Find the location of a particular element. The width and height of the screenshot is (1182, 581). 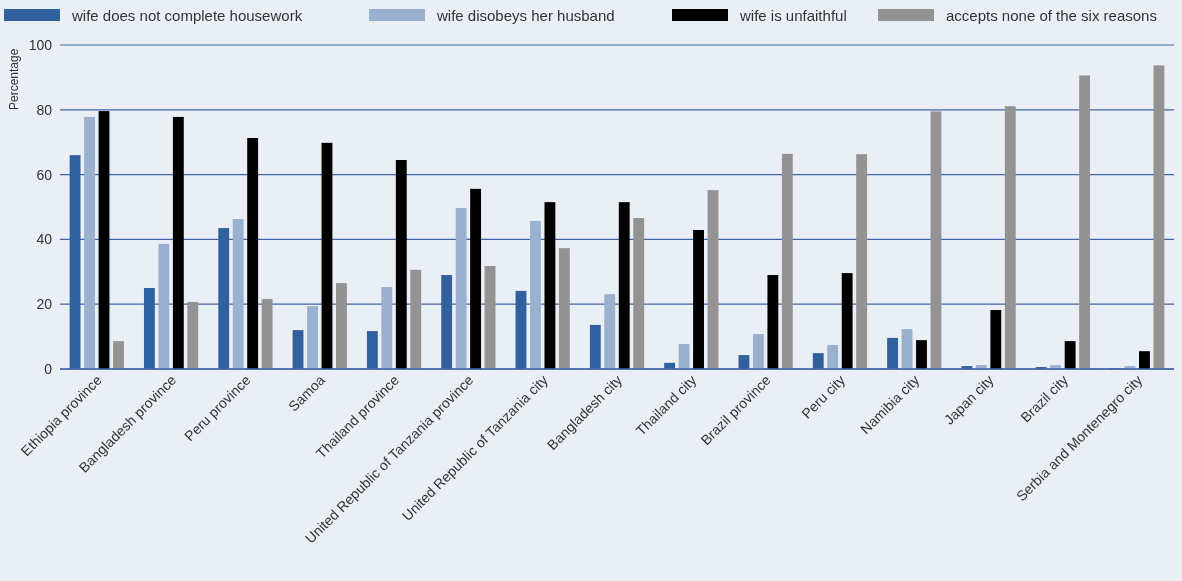

legend-label: wife does not complete housework is located at coordinates (187, 15).